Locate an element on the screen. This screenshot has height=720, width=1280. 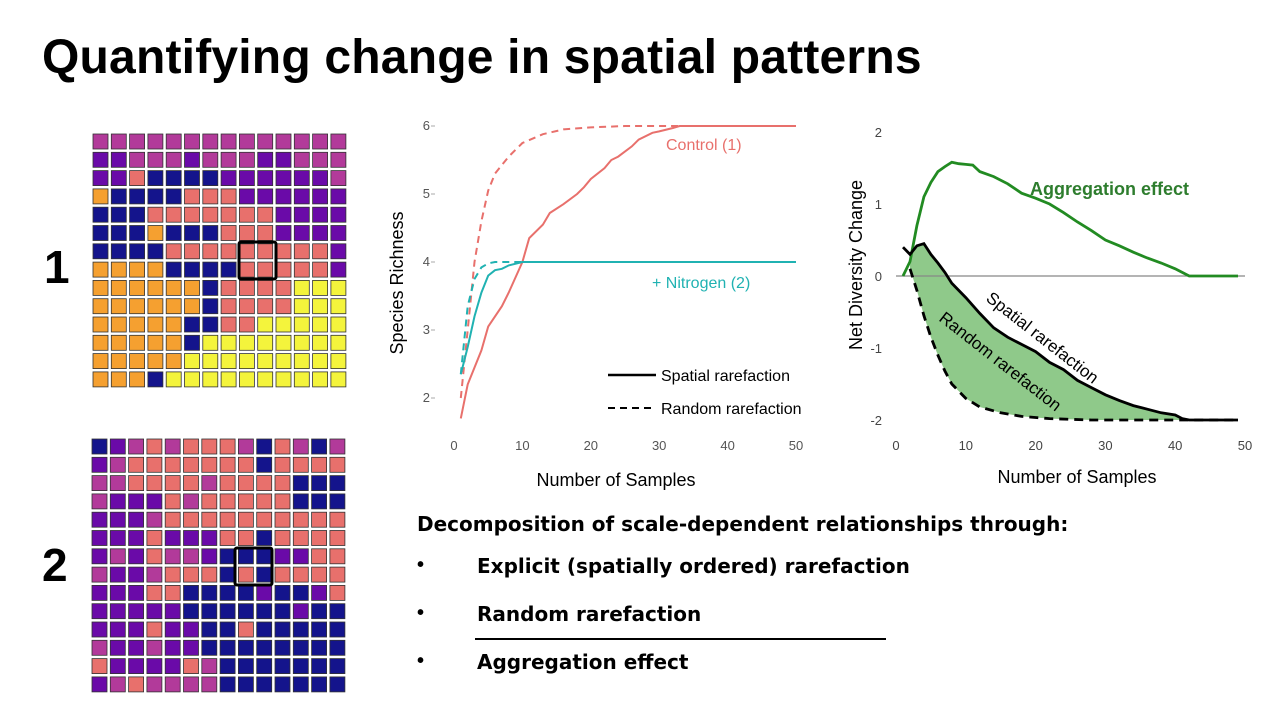
c1-series-label-nitrogen: + Nitrogen (2) is located at coordinates (701, 283).